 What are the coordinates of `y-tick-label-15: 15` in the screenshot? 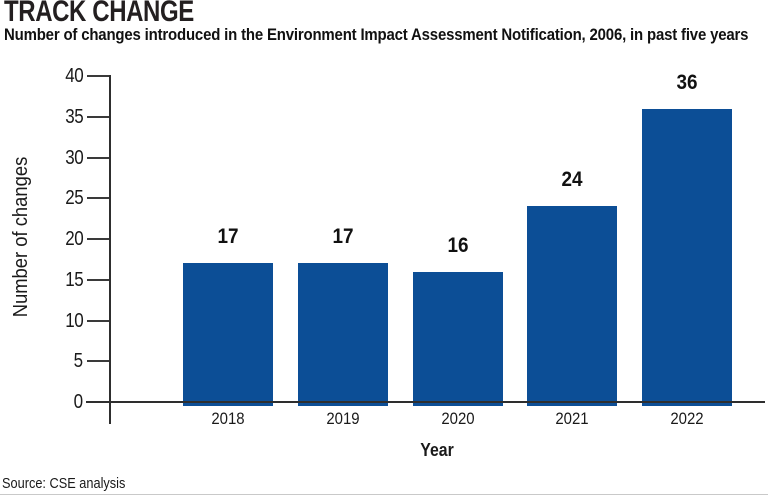 It's located at (73, 279).